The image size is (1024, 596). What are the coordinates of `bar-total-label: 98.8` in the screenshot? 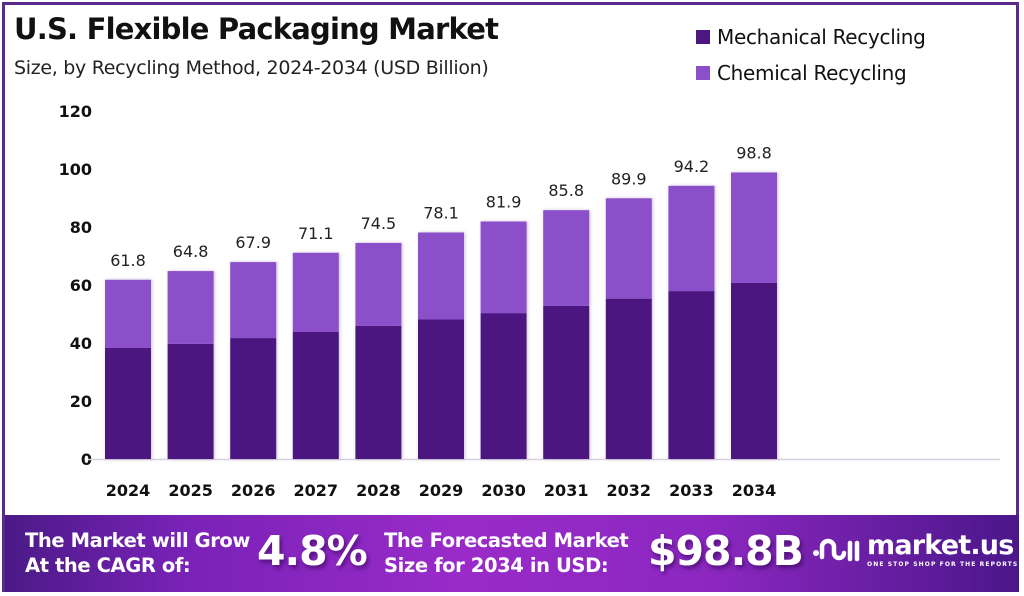 It's located at (754, 152).